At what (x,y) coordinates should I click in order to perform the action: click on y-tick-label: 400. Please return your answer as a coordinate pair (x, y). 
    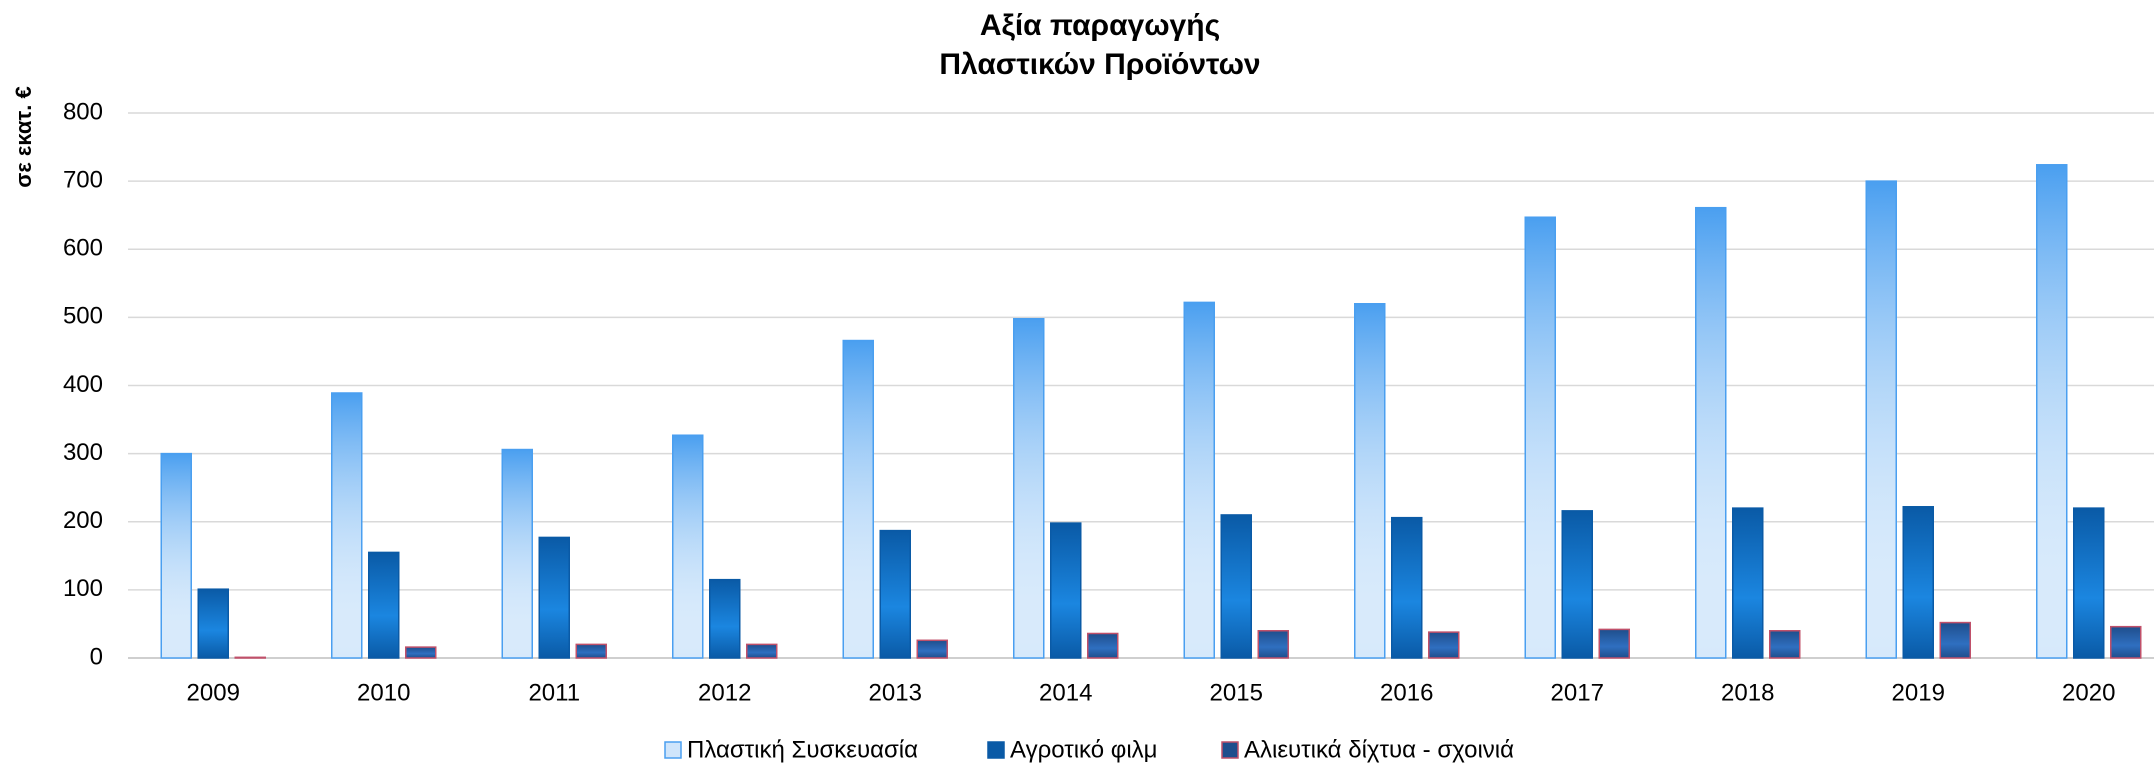
    Looking at the image, I should click on (83, 384).